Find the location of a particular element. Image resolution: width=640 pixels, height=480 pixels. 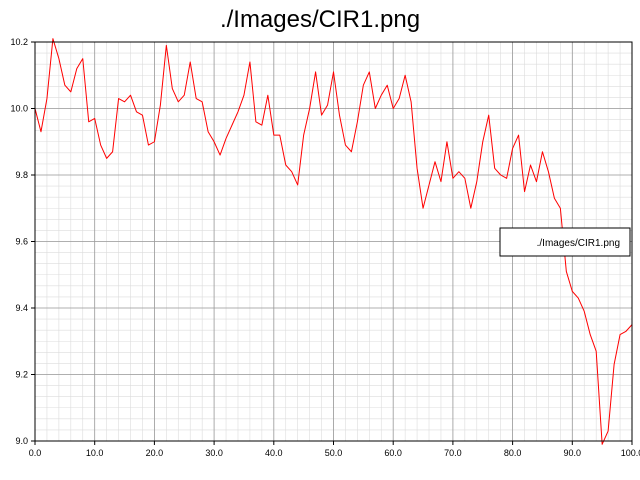

x-tick-label: 70.0 is located at coordinates (453, 453).